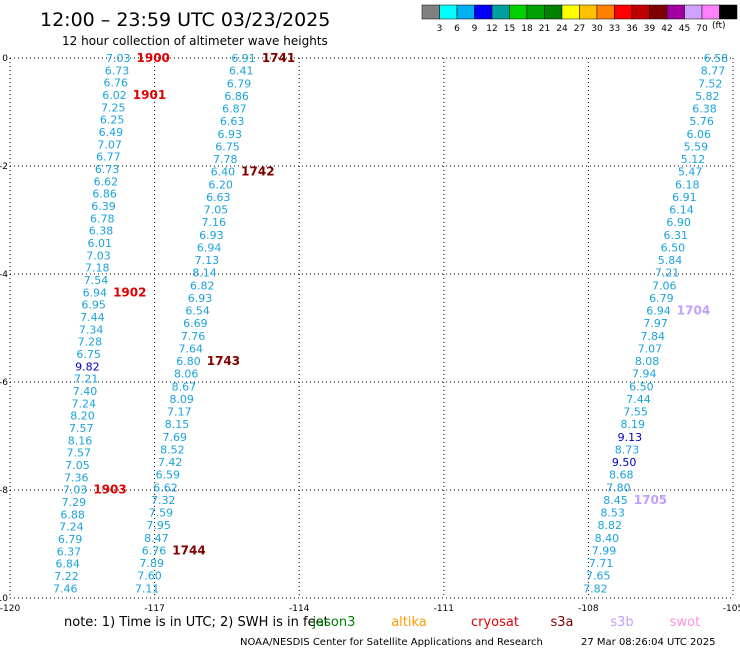 This screenshot has width=740, height=650. Describe the element at coordinates (650, 500) in the screenshot. I see `time-label: 1705` at that location.